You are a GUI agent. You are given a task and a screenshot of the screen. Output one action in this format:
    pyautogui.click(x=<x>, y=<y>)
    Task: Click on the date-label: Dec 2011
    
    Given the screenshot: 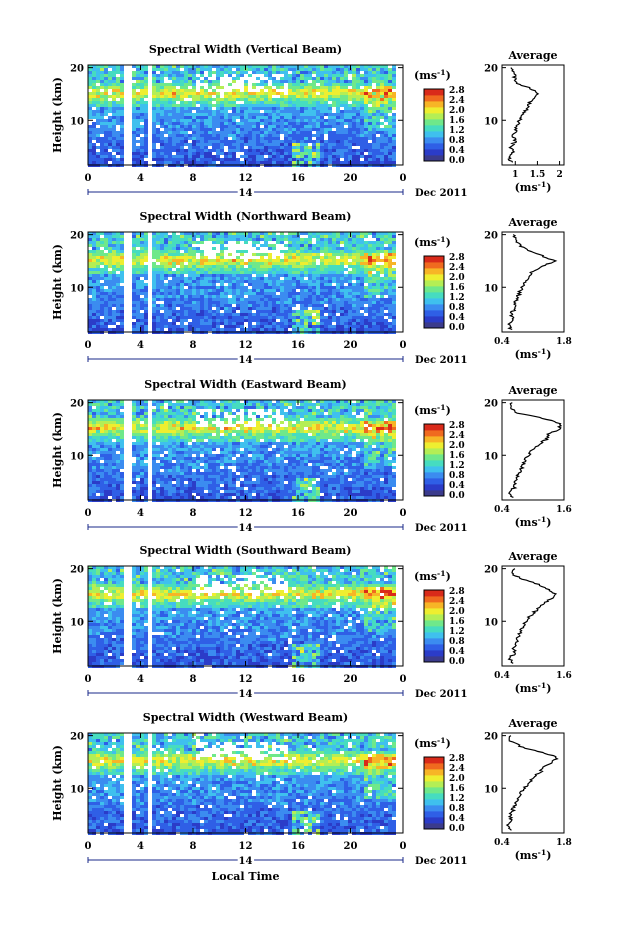 What is the action you would take?
    pyautogui.click(x=441, y=193)
    